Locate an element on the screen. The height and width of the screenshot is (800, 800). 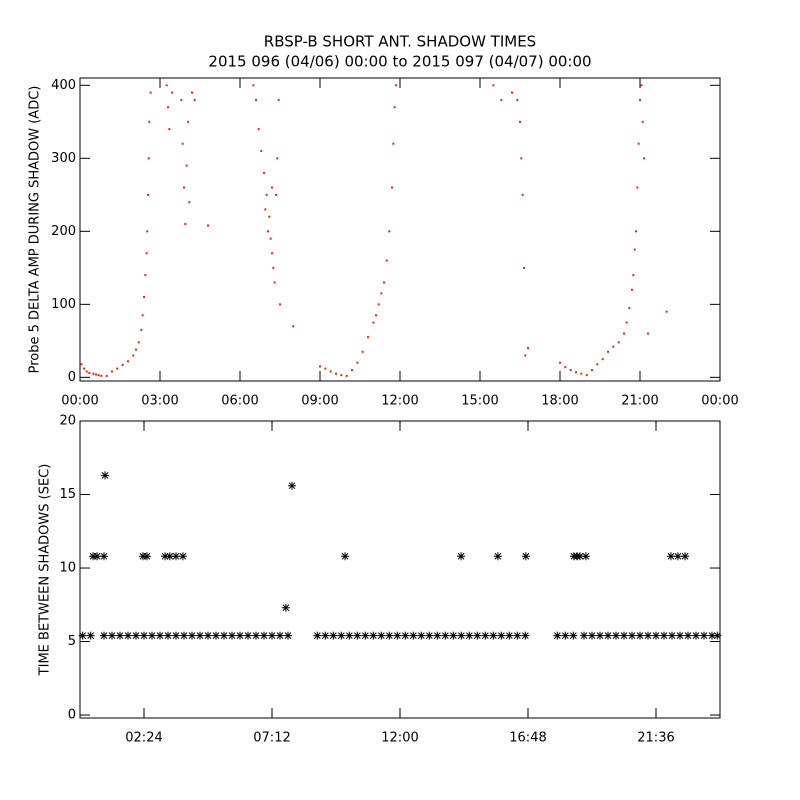
y-tick-label: 100 is located at coordinates (63, 304).